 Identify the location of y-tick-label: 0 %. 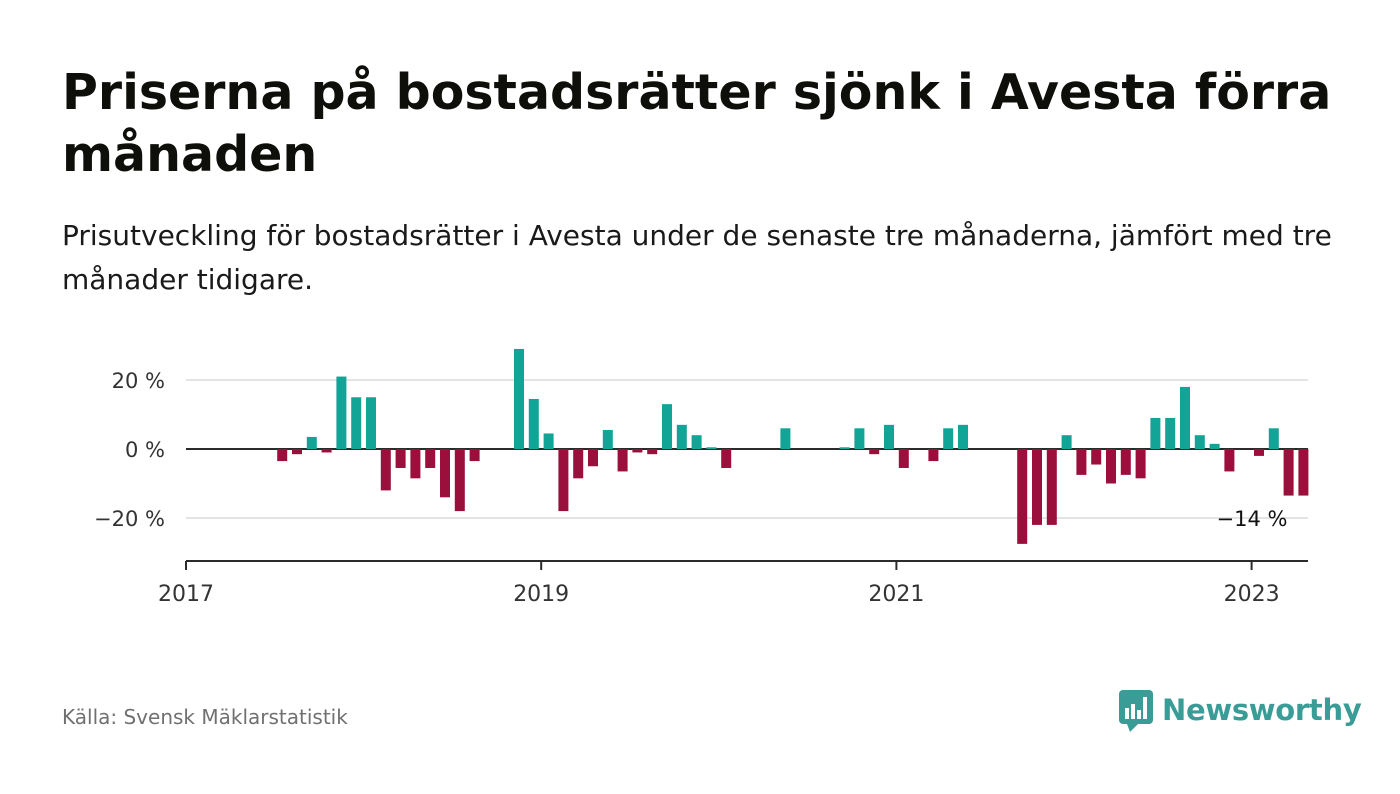
(145, 450).